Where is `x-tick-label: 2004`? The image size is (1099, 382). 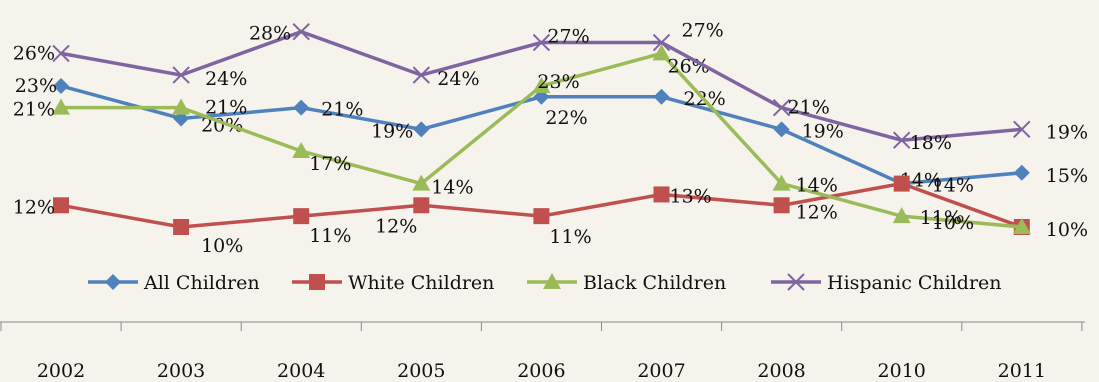 x-tick-label: 2004 is located at coordinates (301, 371).